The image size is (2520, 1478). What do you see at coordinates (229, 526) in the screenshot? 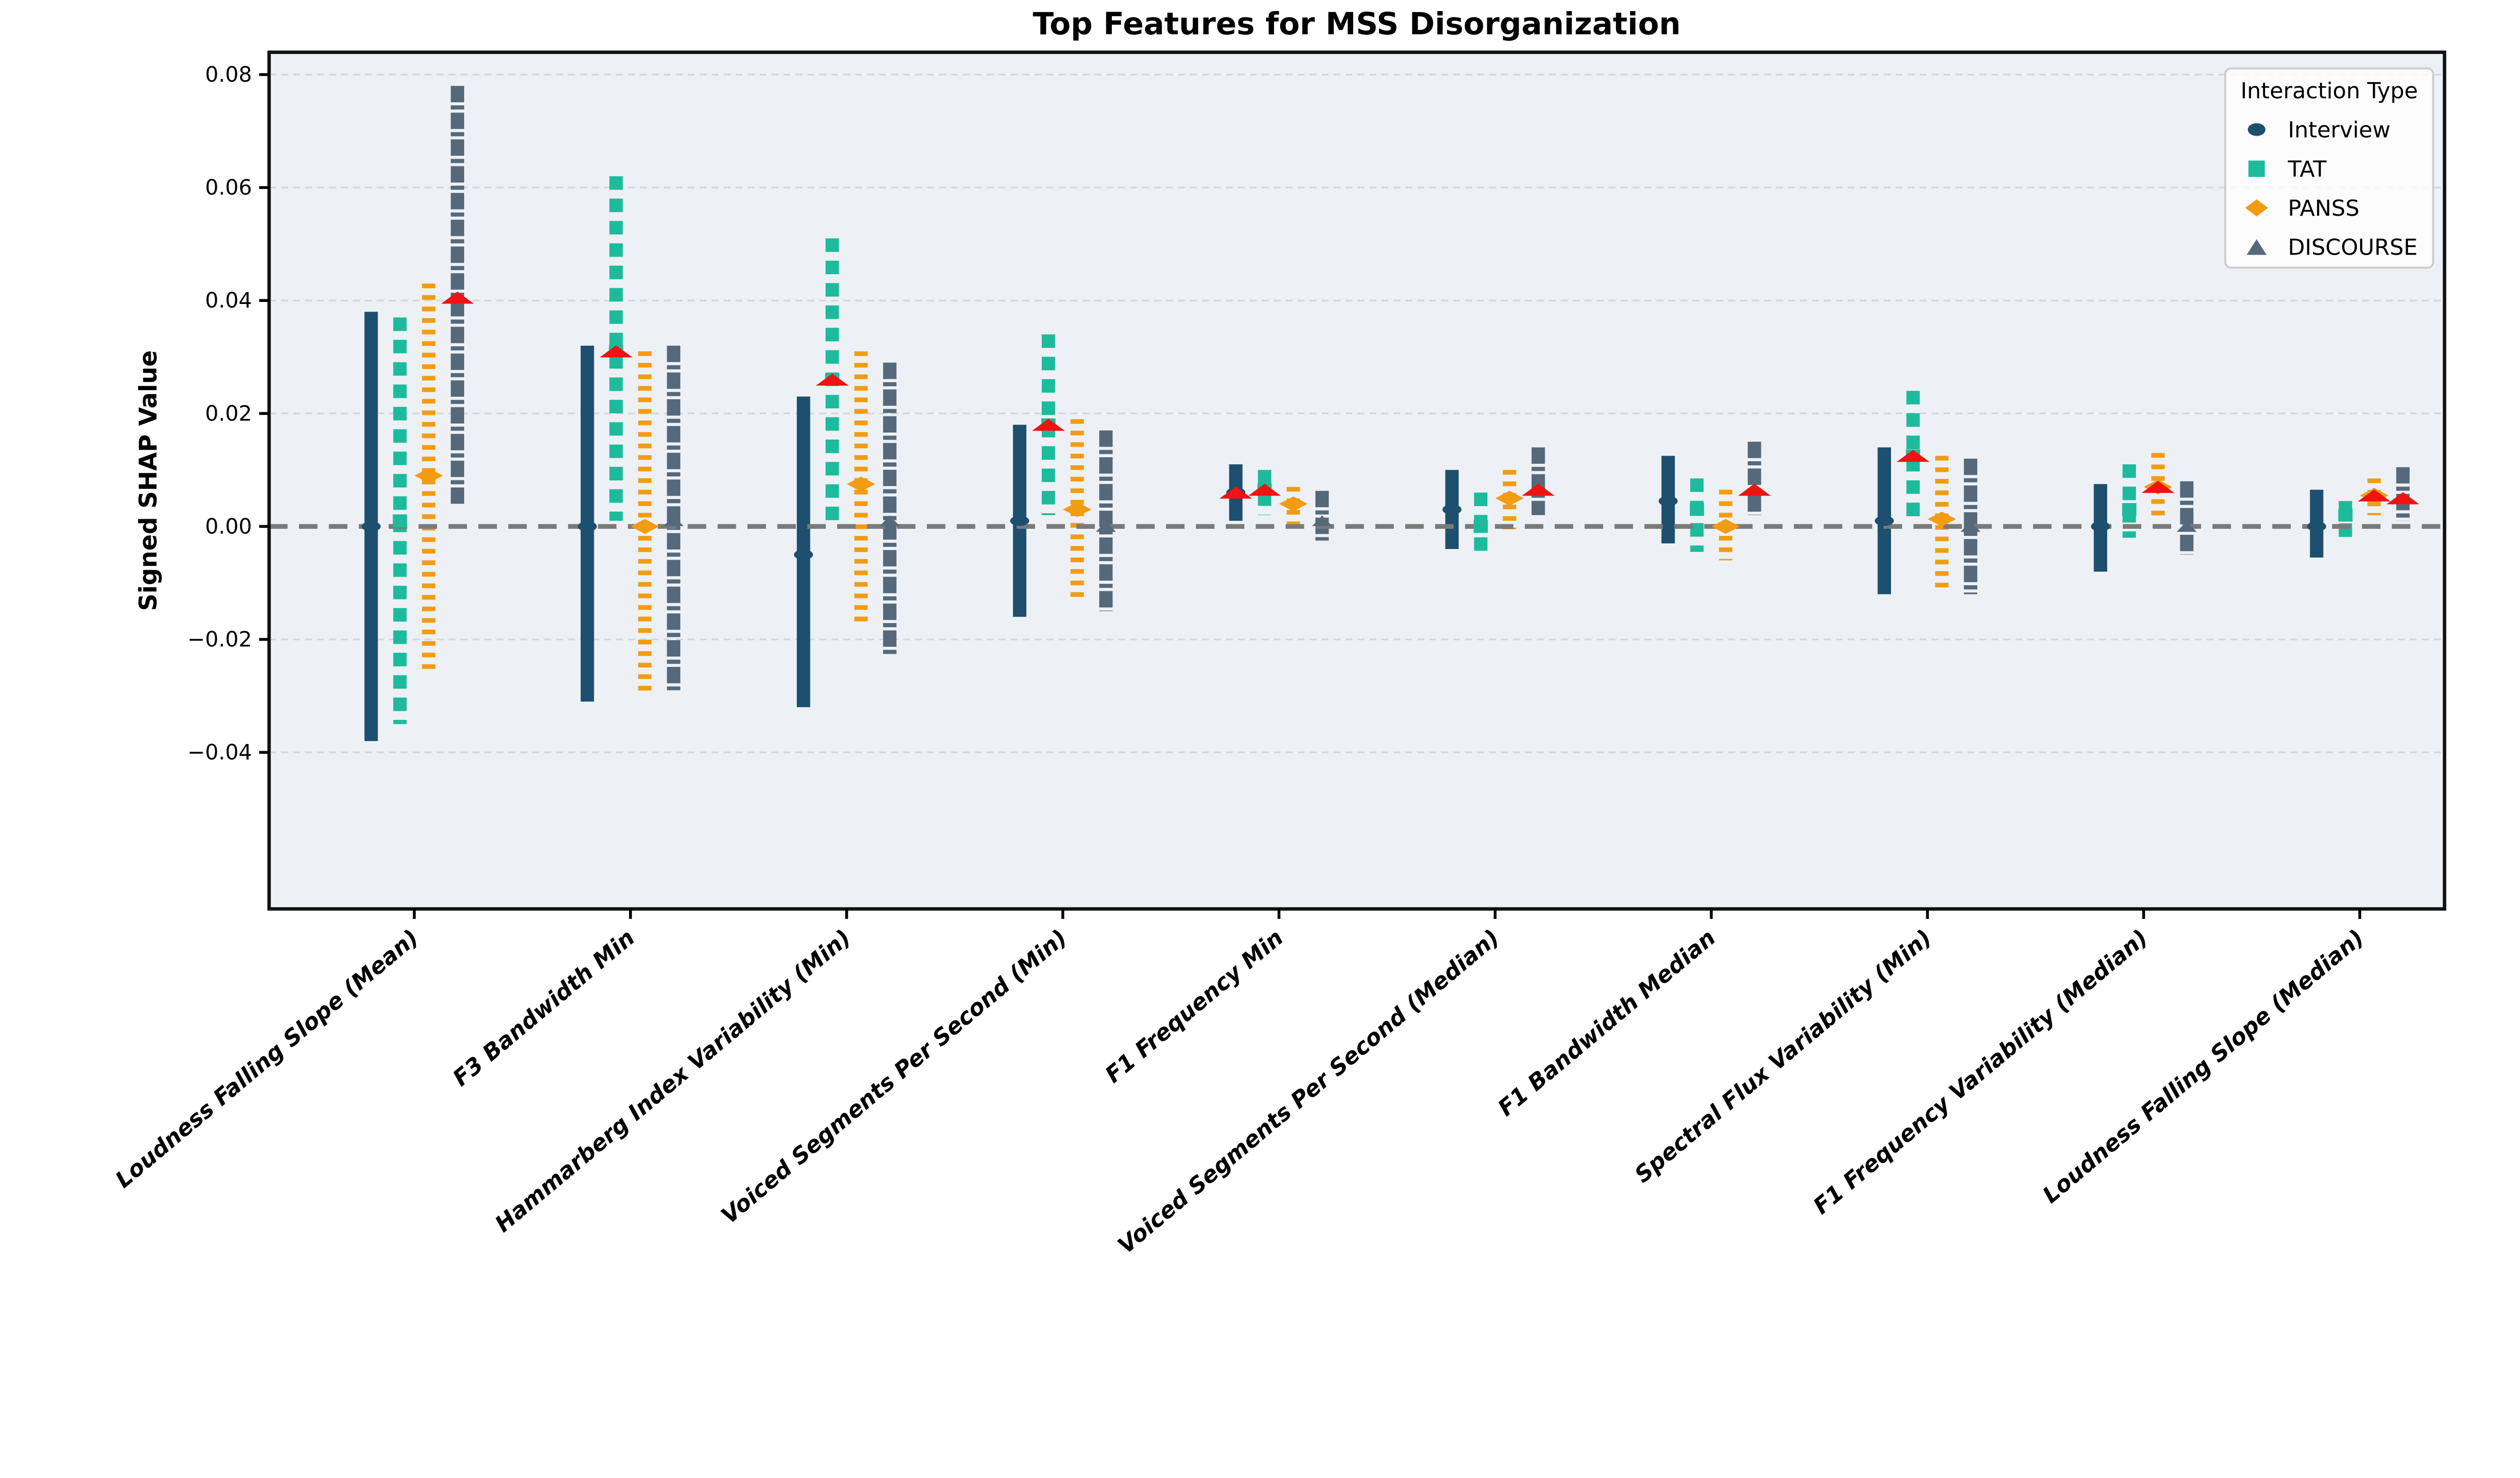
I see `y-tick-label: 0.00` at bounding box center [229, 526].